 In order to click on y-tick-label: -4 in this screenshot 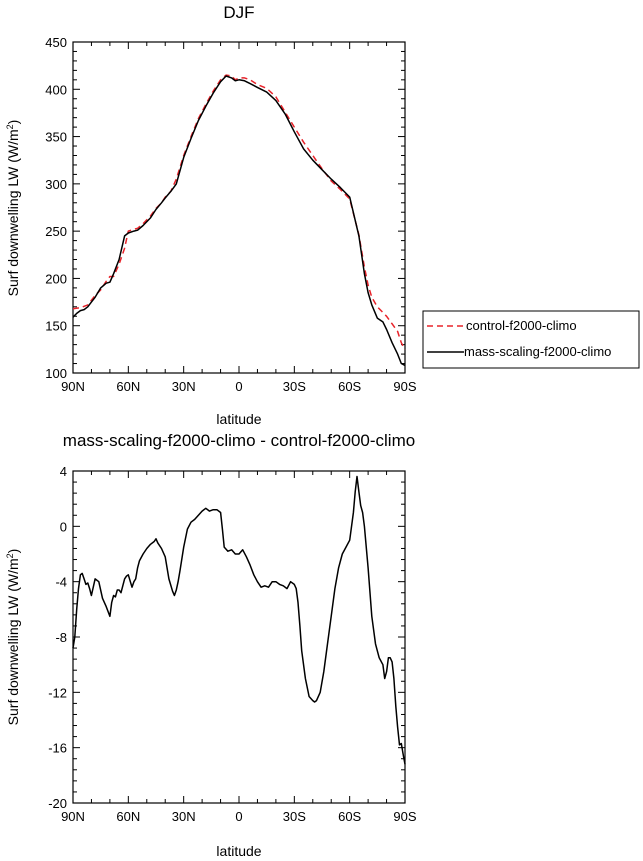, I will do `click(61, 582)`.